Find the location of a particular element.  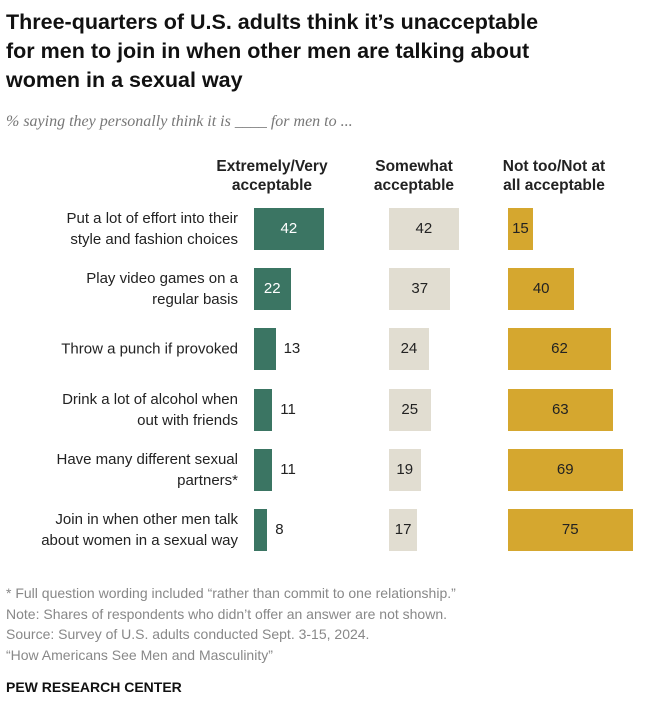

source-org: PEW RESEARCH CENTER is located at coordinates (94, 687).